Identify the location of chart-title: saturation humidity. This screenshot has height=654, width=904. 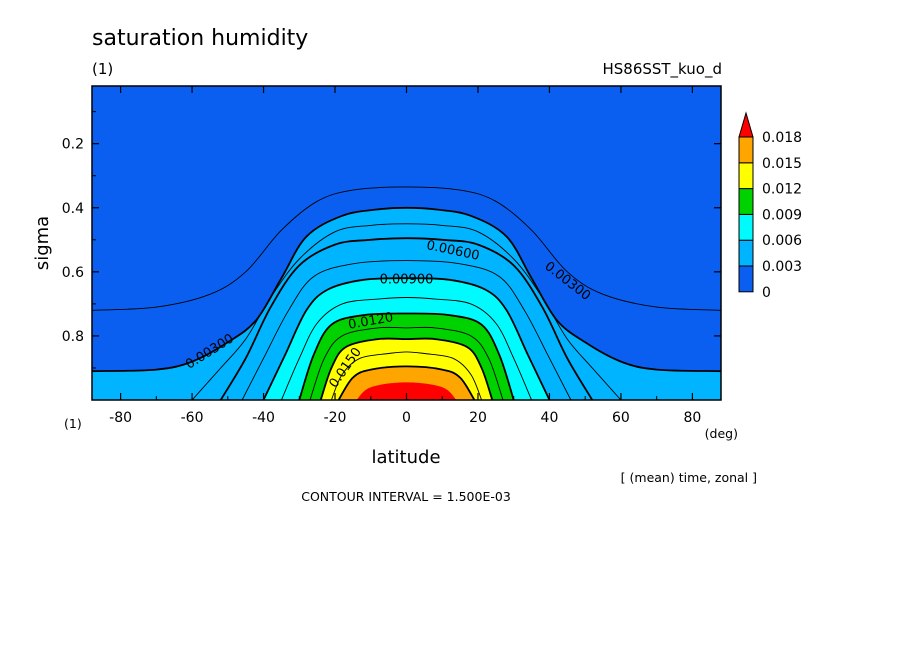
(200, 38).